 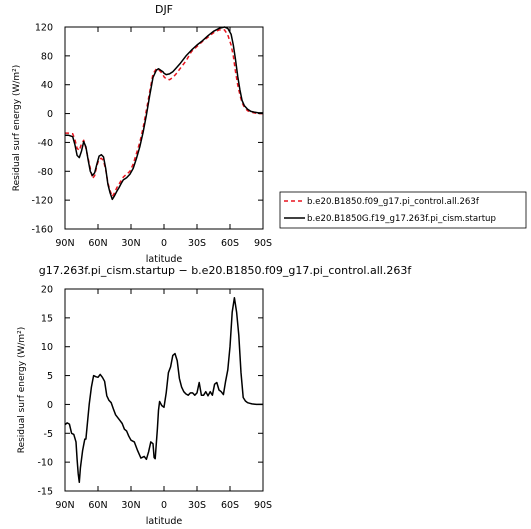 What do you see at coordinates (47, 56) in the screenshot?
I see `top-chart-y-tick-label: 80` at bounding box center [47, 56].